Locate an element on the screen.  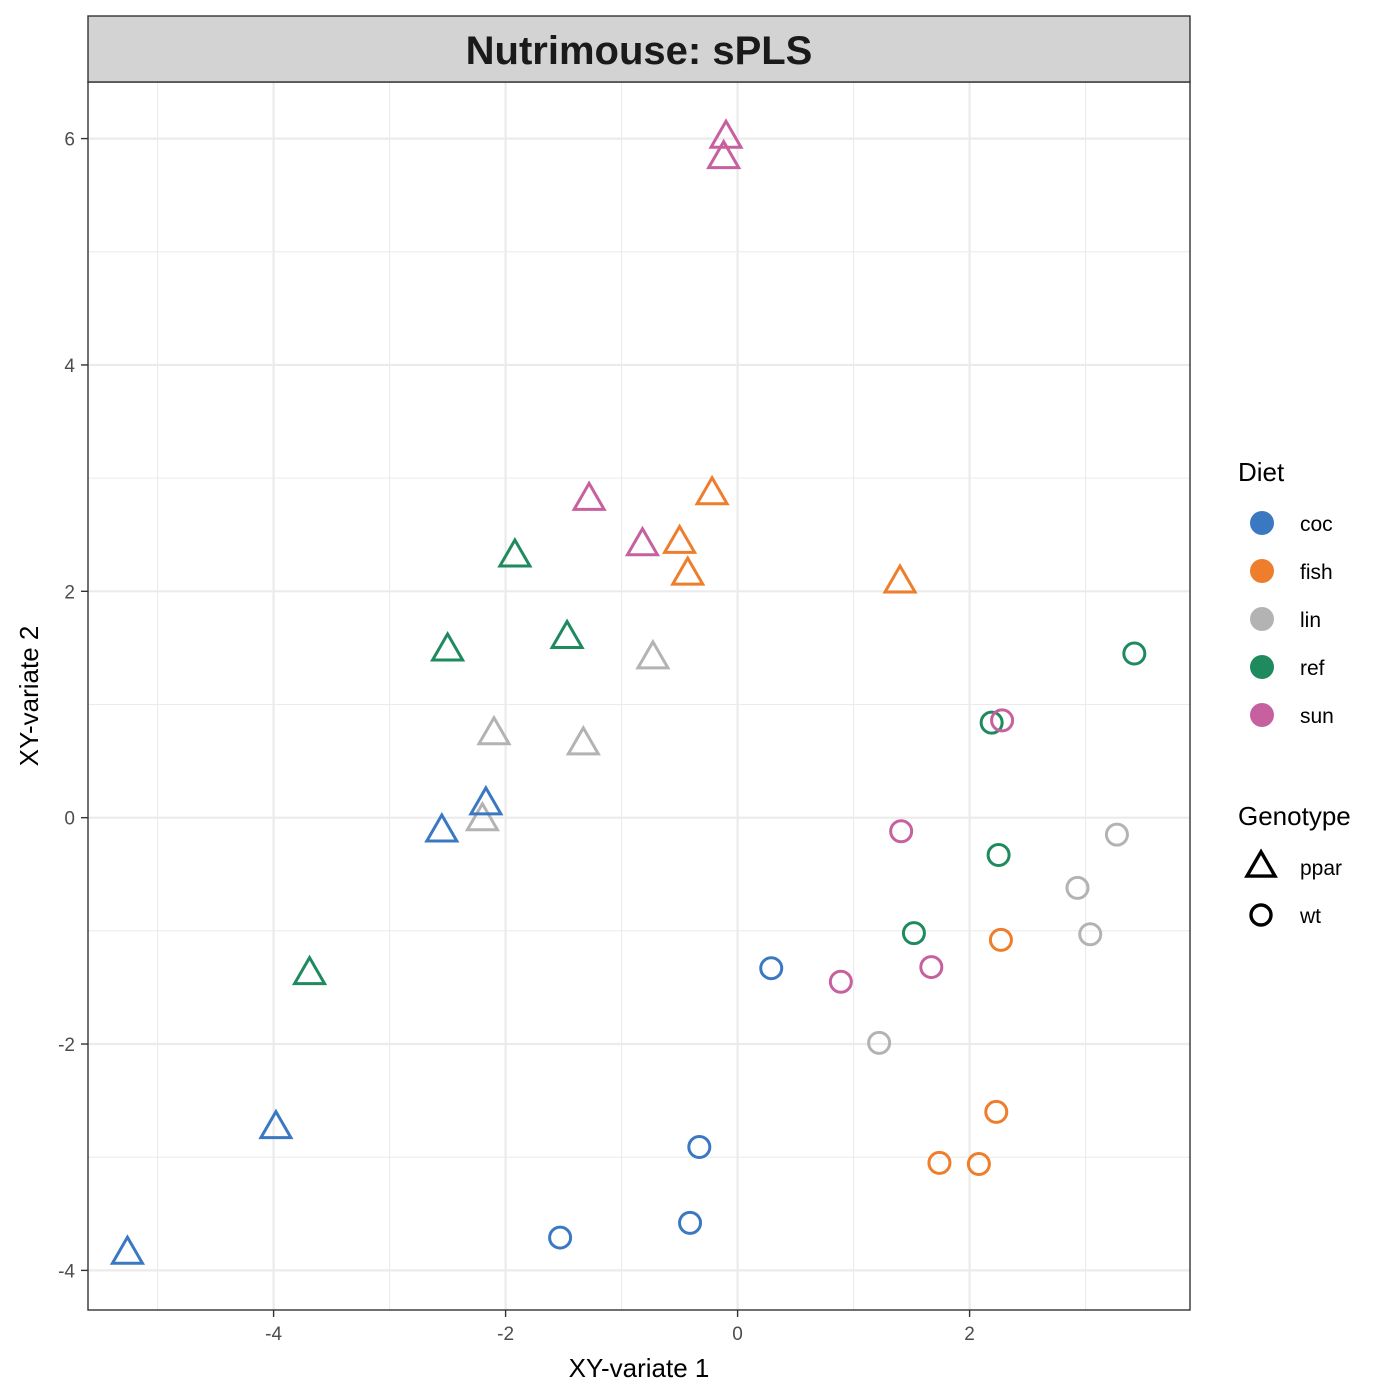
y-tick-label: 4 is located at coordinates (69, 366).